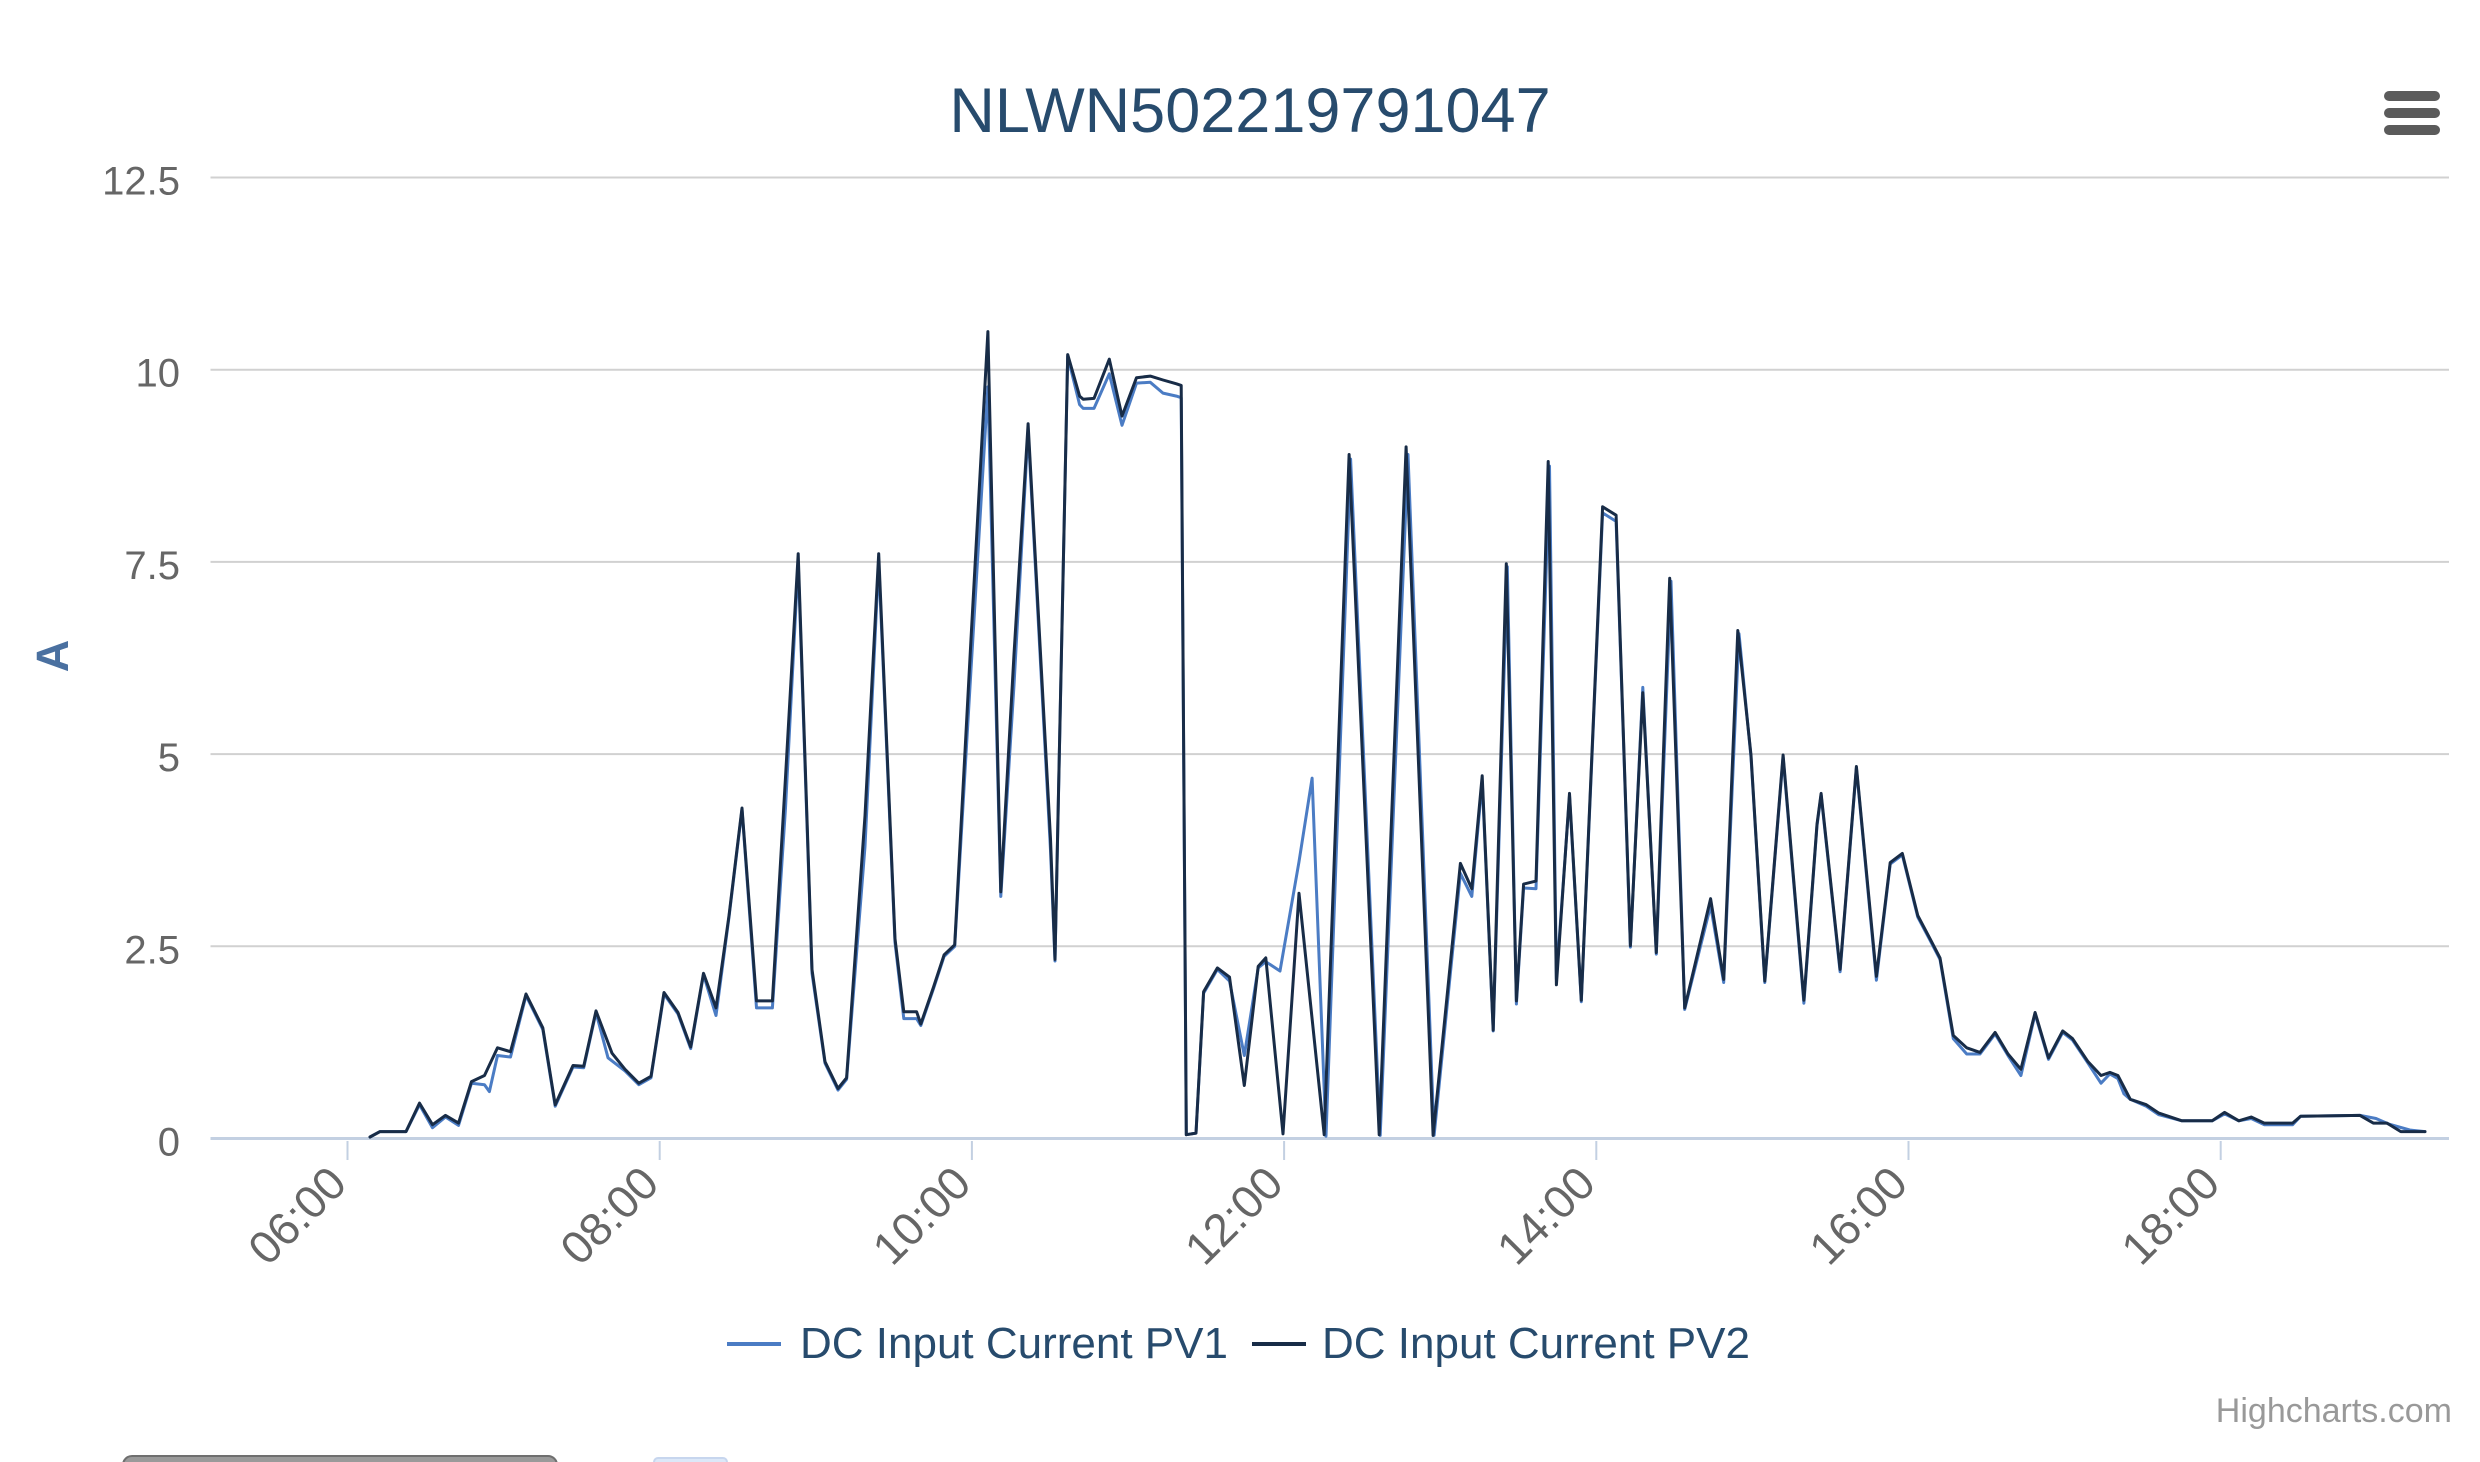 The image size is (2480, 1462). I want to click on svg-text: 2.5, so click(152, 950).